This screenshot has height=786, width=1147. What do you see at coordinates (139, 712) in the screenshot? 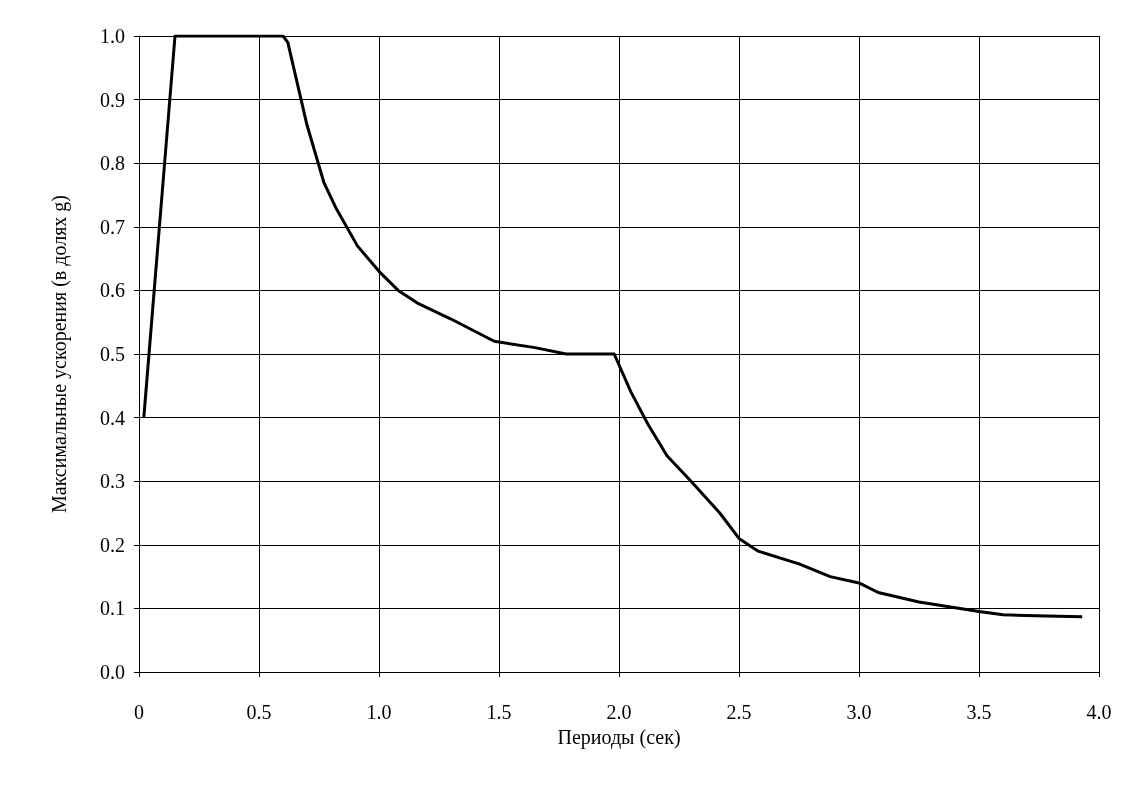
I see `x-tick-label: 0` at bounding box center [139, 712].